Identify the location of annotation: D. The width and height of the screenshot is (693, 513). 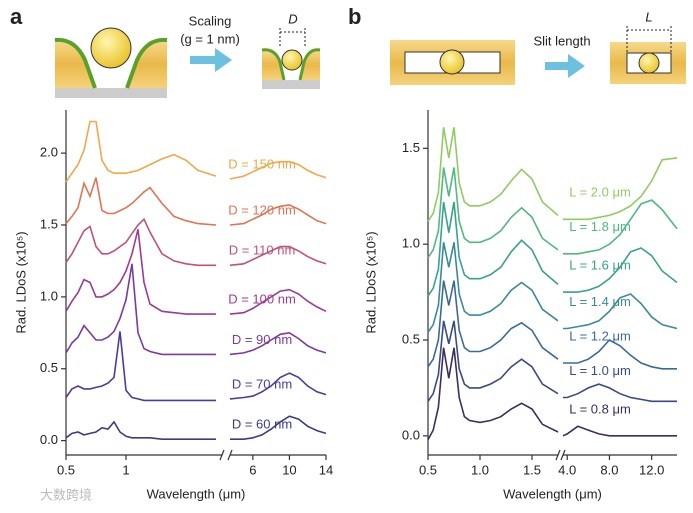
(292, 18).